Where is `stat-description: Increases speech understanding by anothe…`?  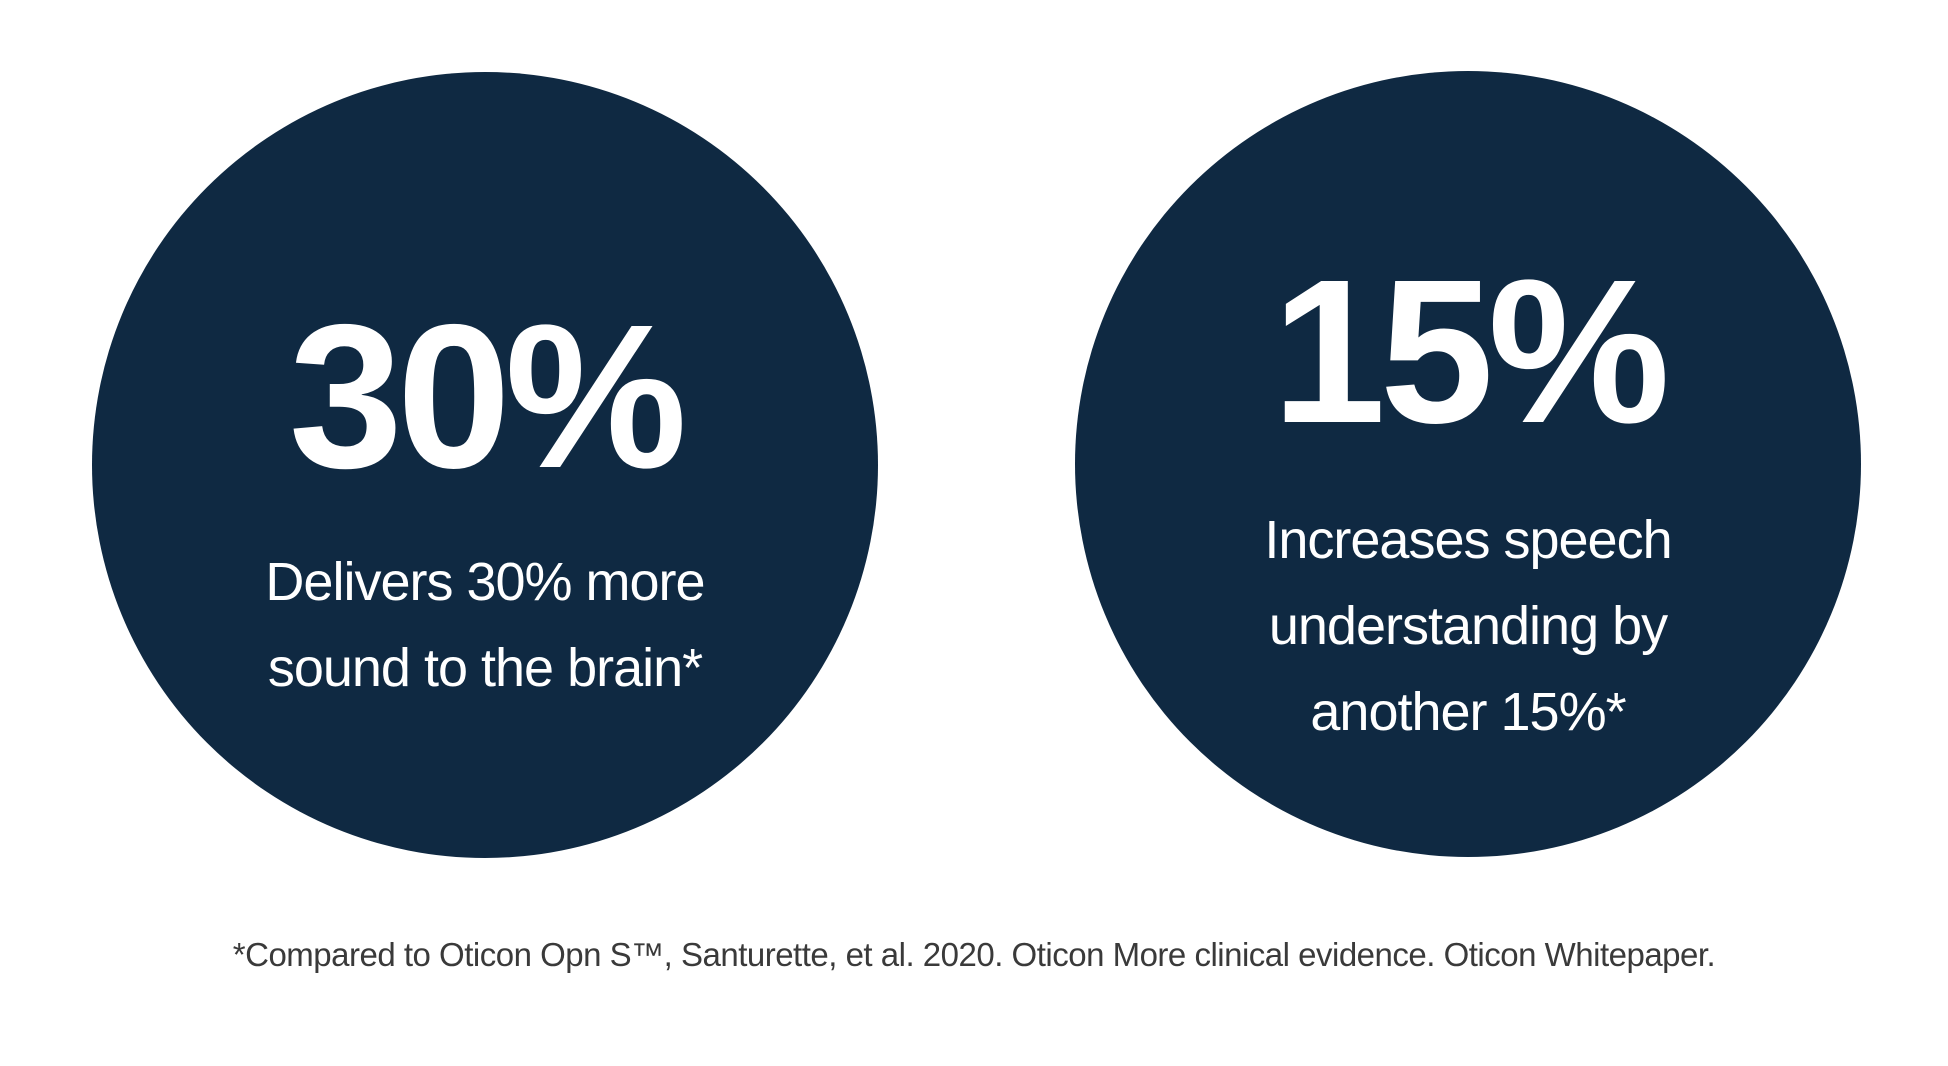
stat-description: Increases speech understanding by anothe… is located at coordinates (1468, 626).